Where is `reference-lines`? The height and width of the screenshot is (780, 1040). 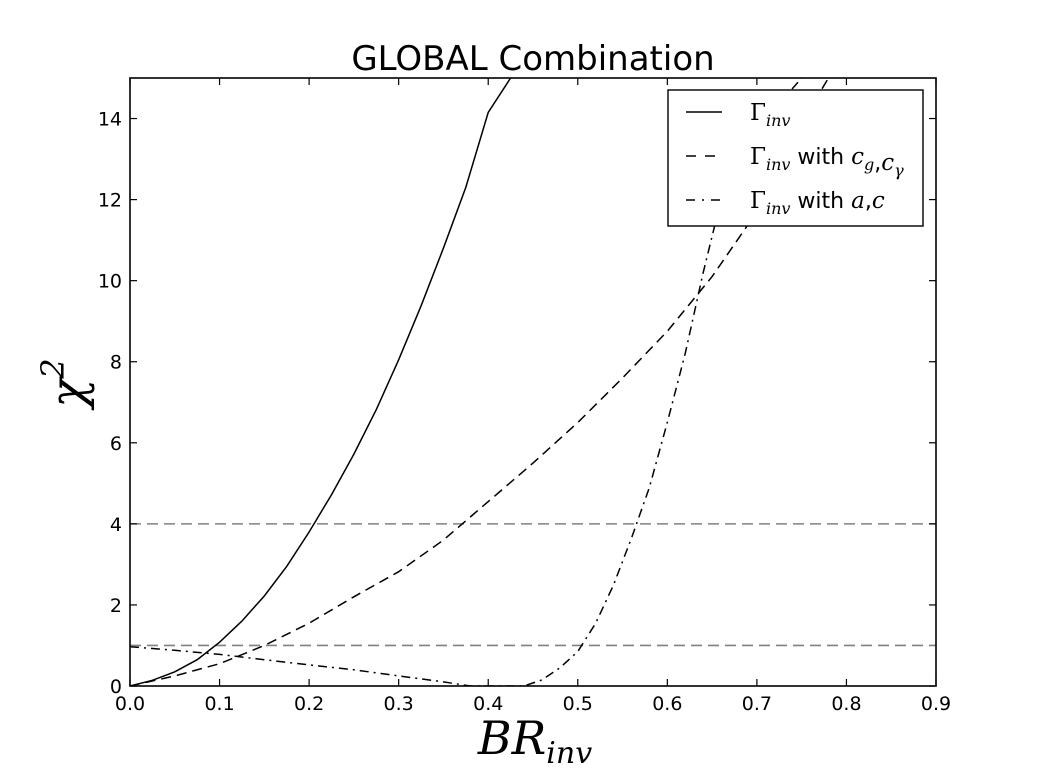
reference-lines is located at coordinates (533, 585).